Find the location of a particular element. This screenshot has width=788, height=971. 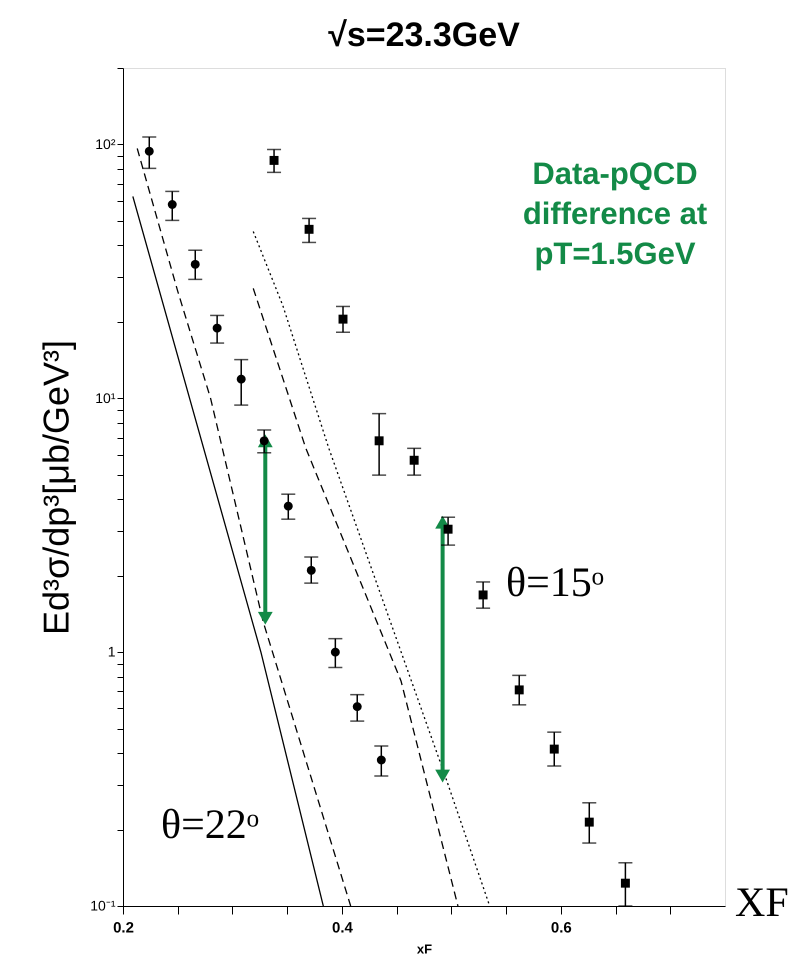

y-axis-title: Ed³σ/dp³[μb/GeV³] is located at coordinates (55, 488).